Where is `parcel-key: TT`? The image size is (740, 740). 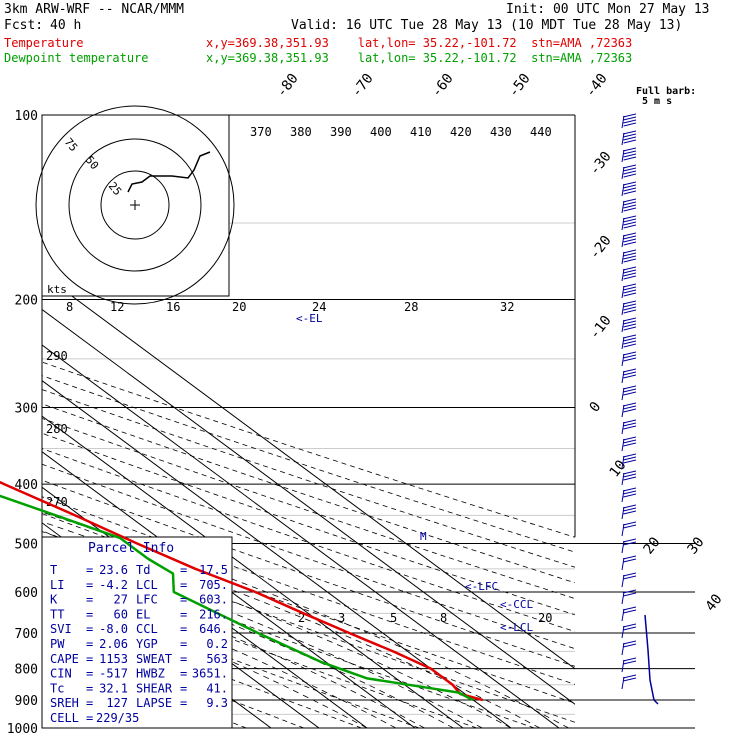 parcel-key: TT is located at coordinates (57, 614).